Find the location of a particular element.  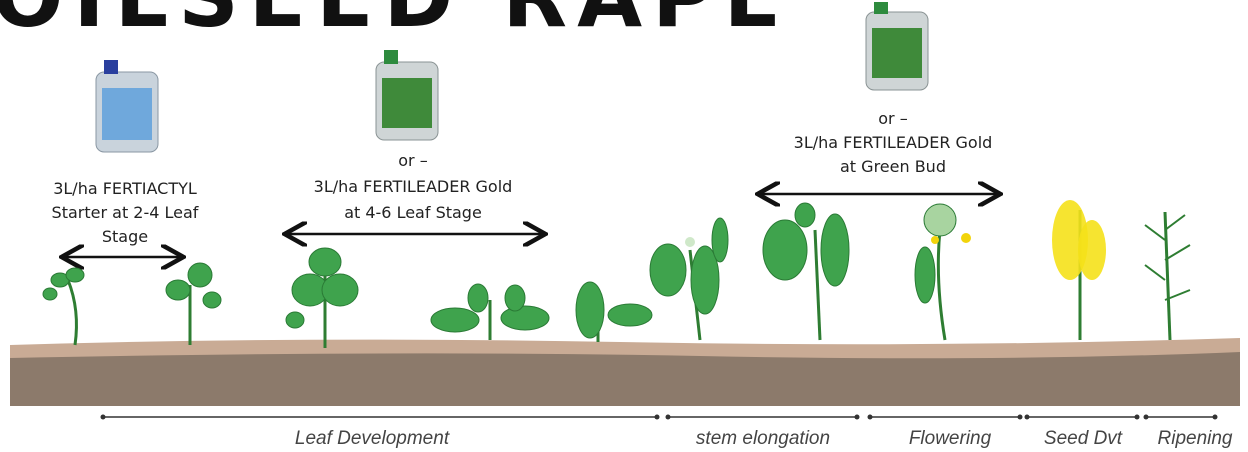

annotation: at Green Bud is located at coordinates (893, 166).